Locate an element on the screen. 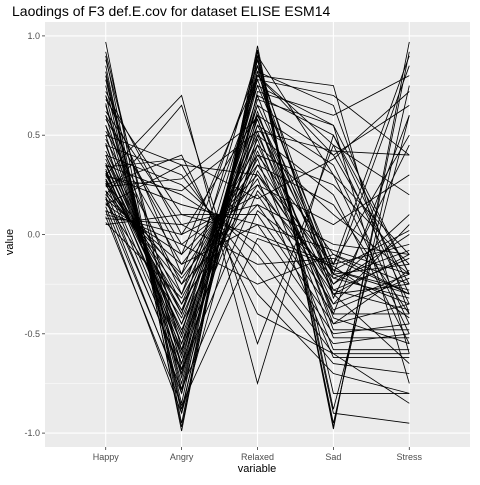 This screenshot has height=485, width=480. x-tick-label: Happy is located at coordinates (106, 457).